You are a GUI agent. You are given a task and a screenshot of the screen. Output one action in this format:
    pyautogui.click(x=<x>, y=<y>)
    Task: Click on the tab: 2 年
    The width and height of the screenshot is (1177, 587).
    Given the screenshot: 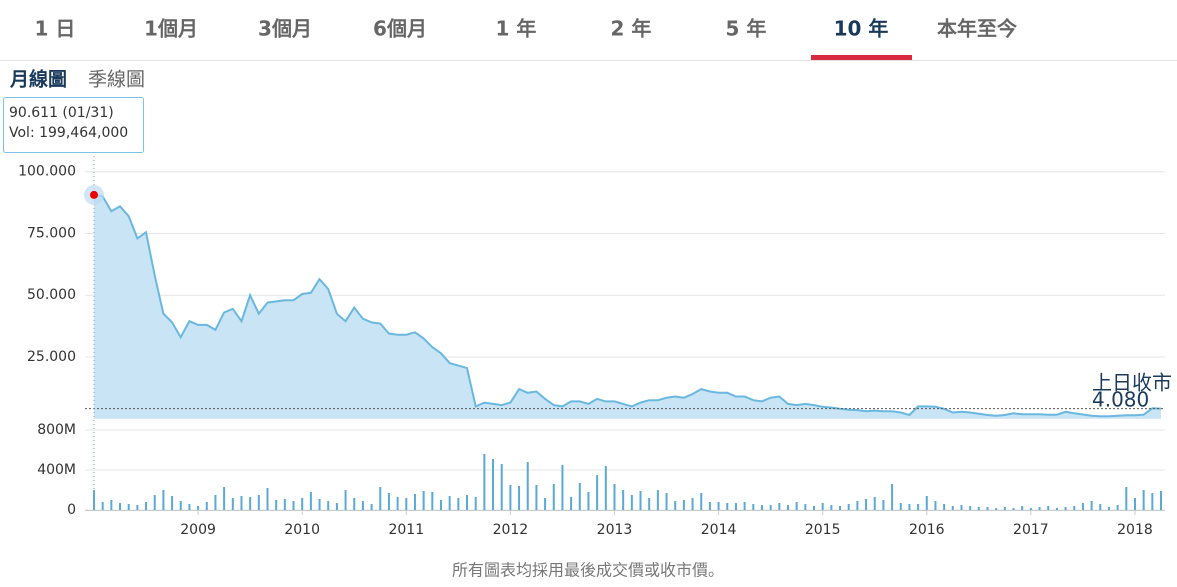 What is the action you would take?
    pyautogui.click(x=631, y=29)
    